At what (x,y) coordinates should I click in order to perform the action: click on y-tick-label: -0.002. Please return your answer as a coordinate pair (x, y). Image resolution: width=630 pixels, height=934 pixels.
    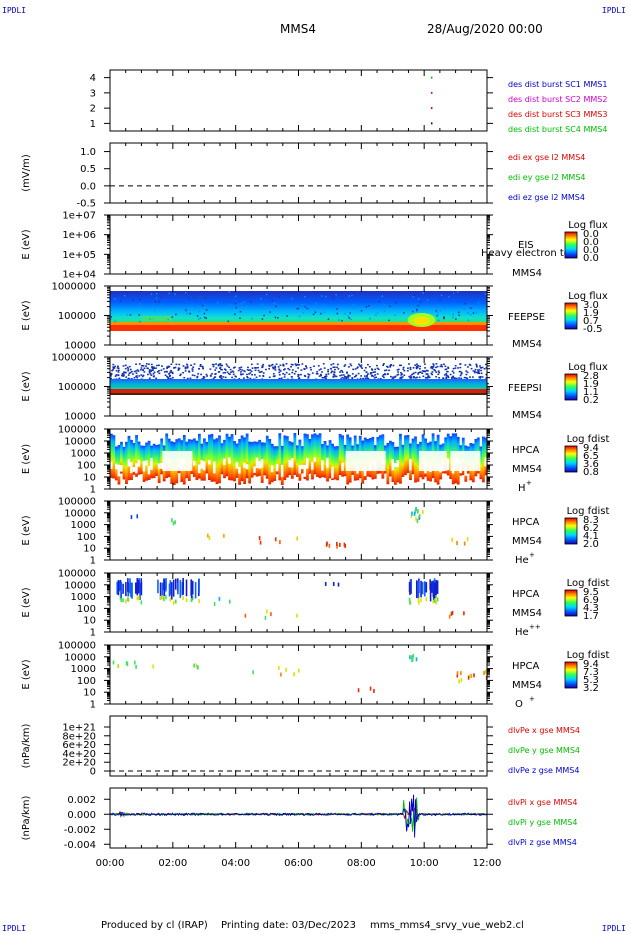
    Looking at the image, I should click on (80, 830).